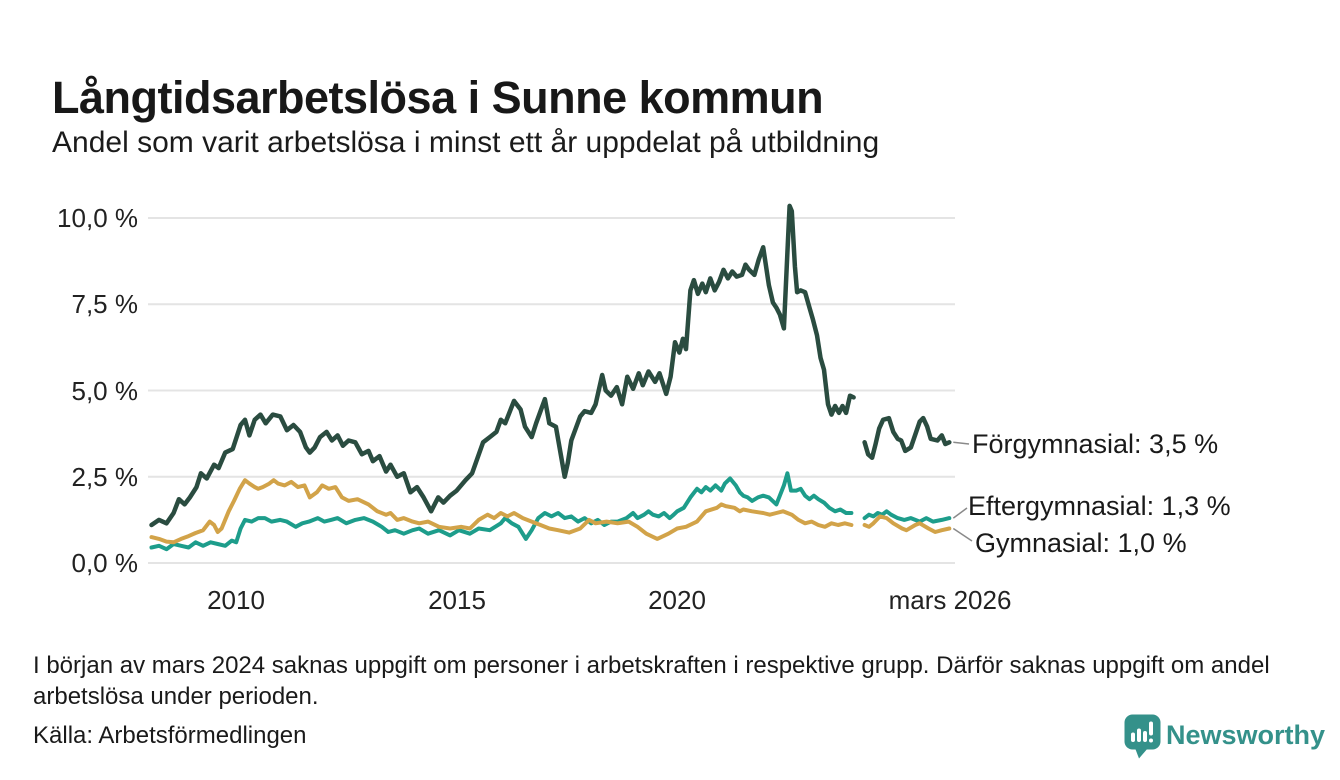 This screenshot has width=1340, height=780. Describe the element at coordinates (1142, 736) in the screenshot. I see `newsworthy-pin-barchart-icon` at that location.